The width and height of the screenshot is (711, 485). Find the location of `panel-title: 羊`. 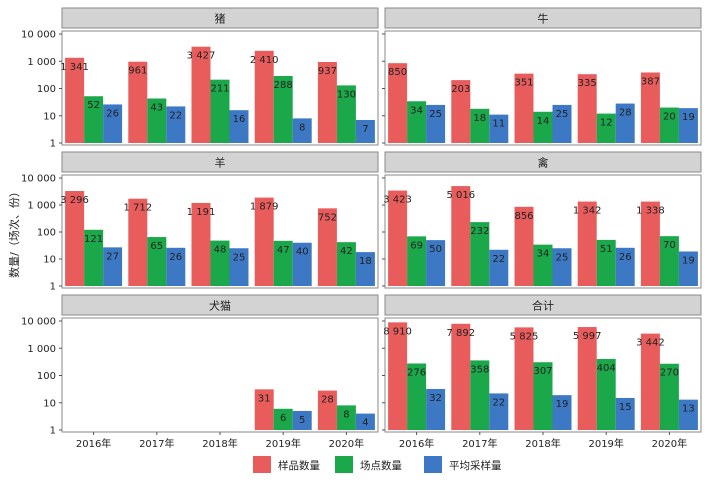

panel-title: 羊 is located at coordinates (220, 163).